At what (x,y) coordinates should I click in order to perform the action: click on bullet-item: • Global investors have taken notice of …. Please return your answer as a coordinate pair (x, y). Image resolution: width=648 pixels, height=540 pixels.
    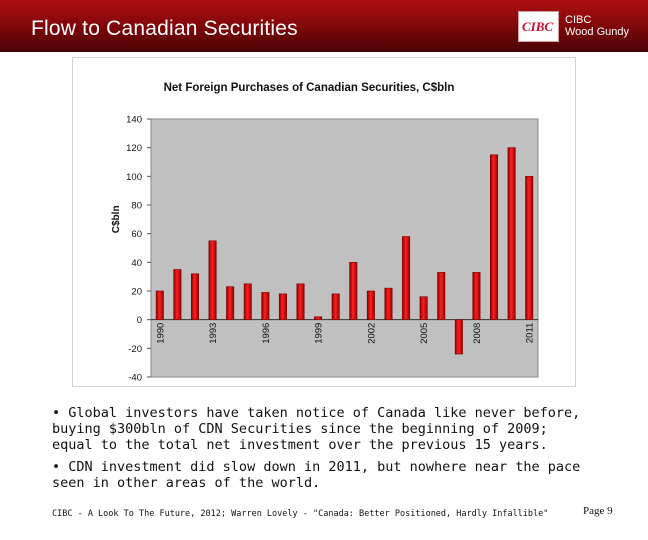
    Looking at the image, I should click on (316, 429).